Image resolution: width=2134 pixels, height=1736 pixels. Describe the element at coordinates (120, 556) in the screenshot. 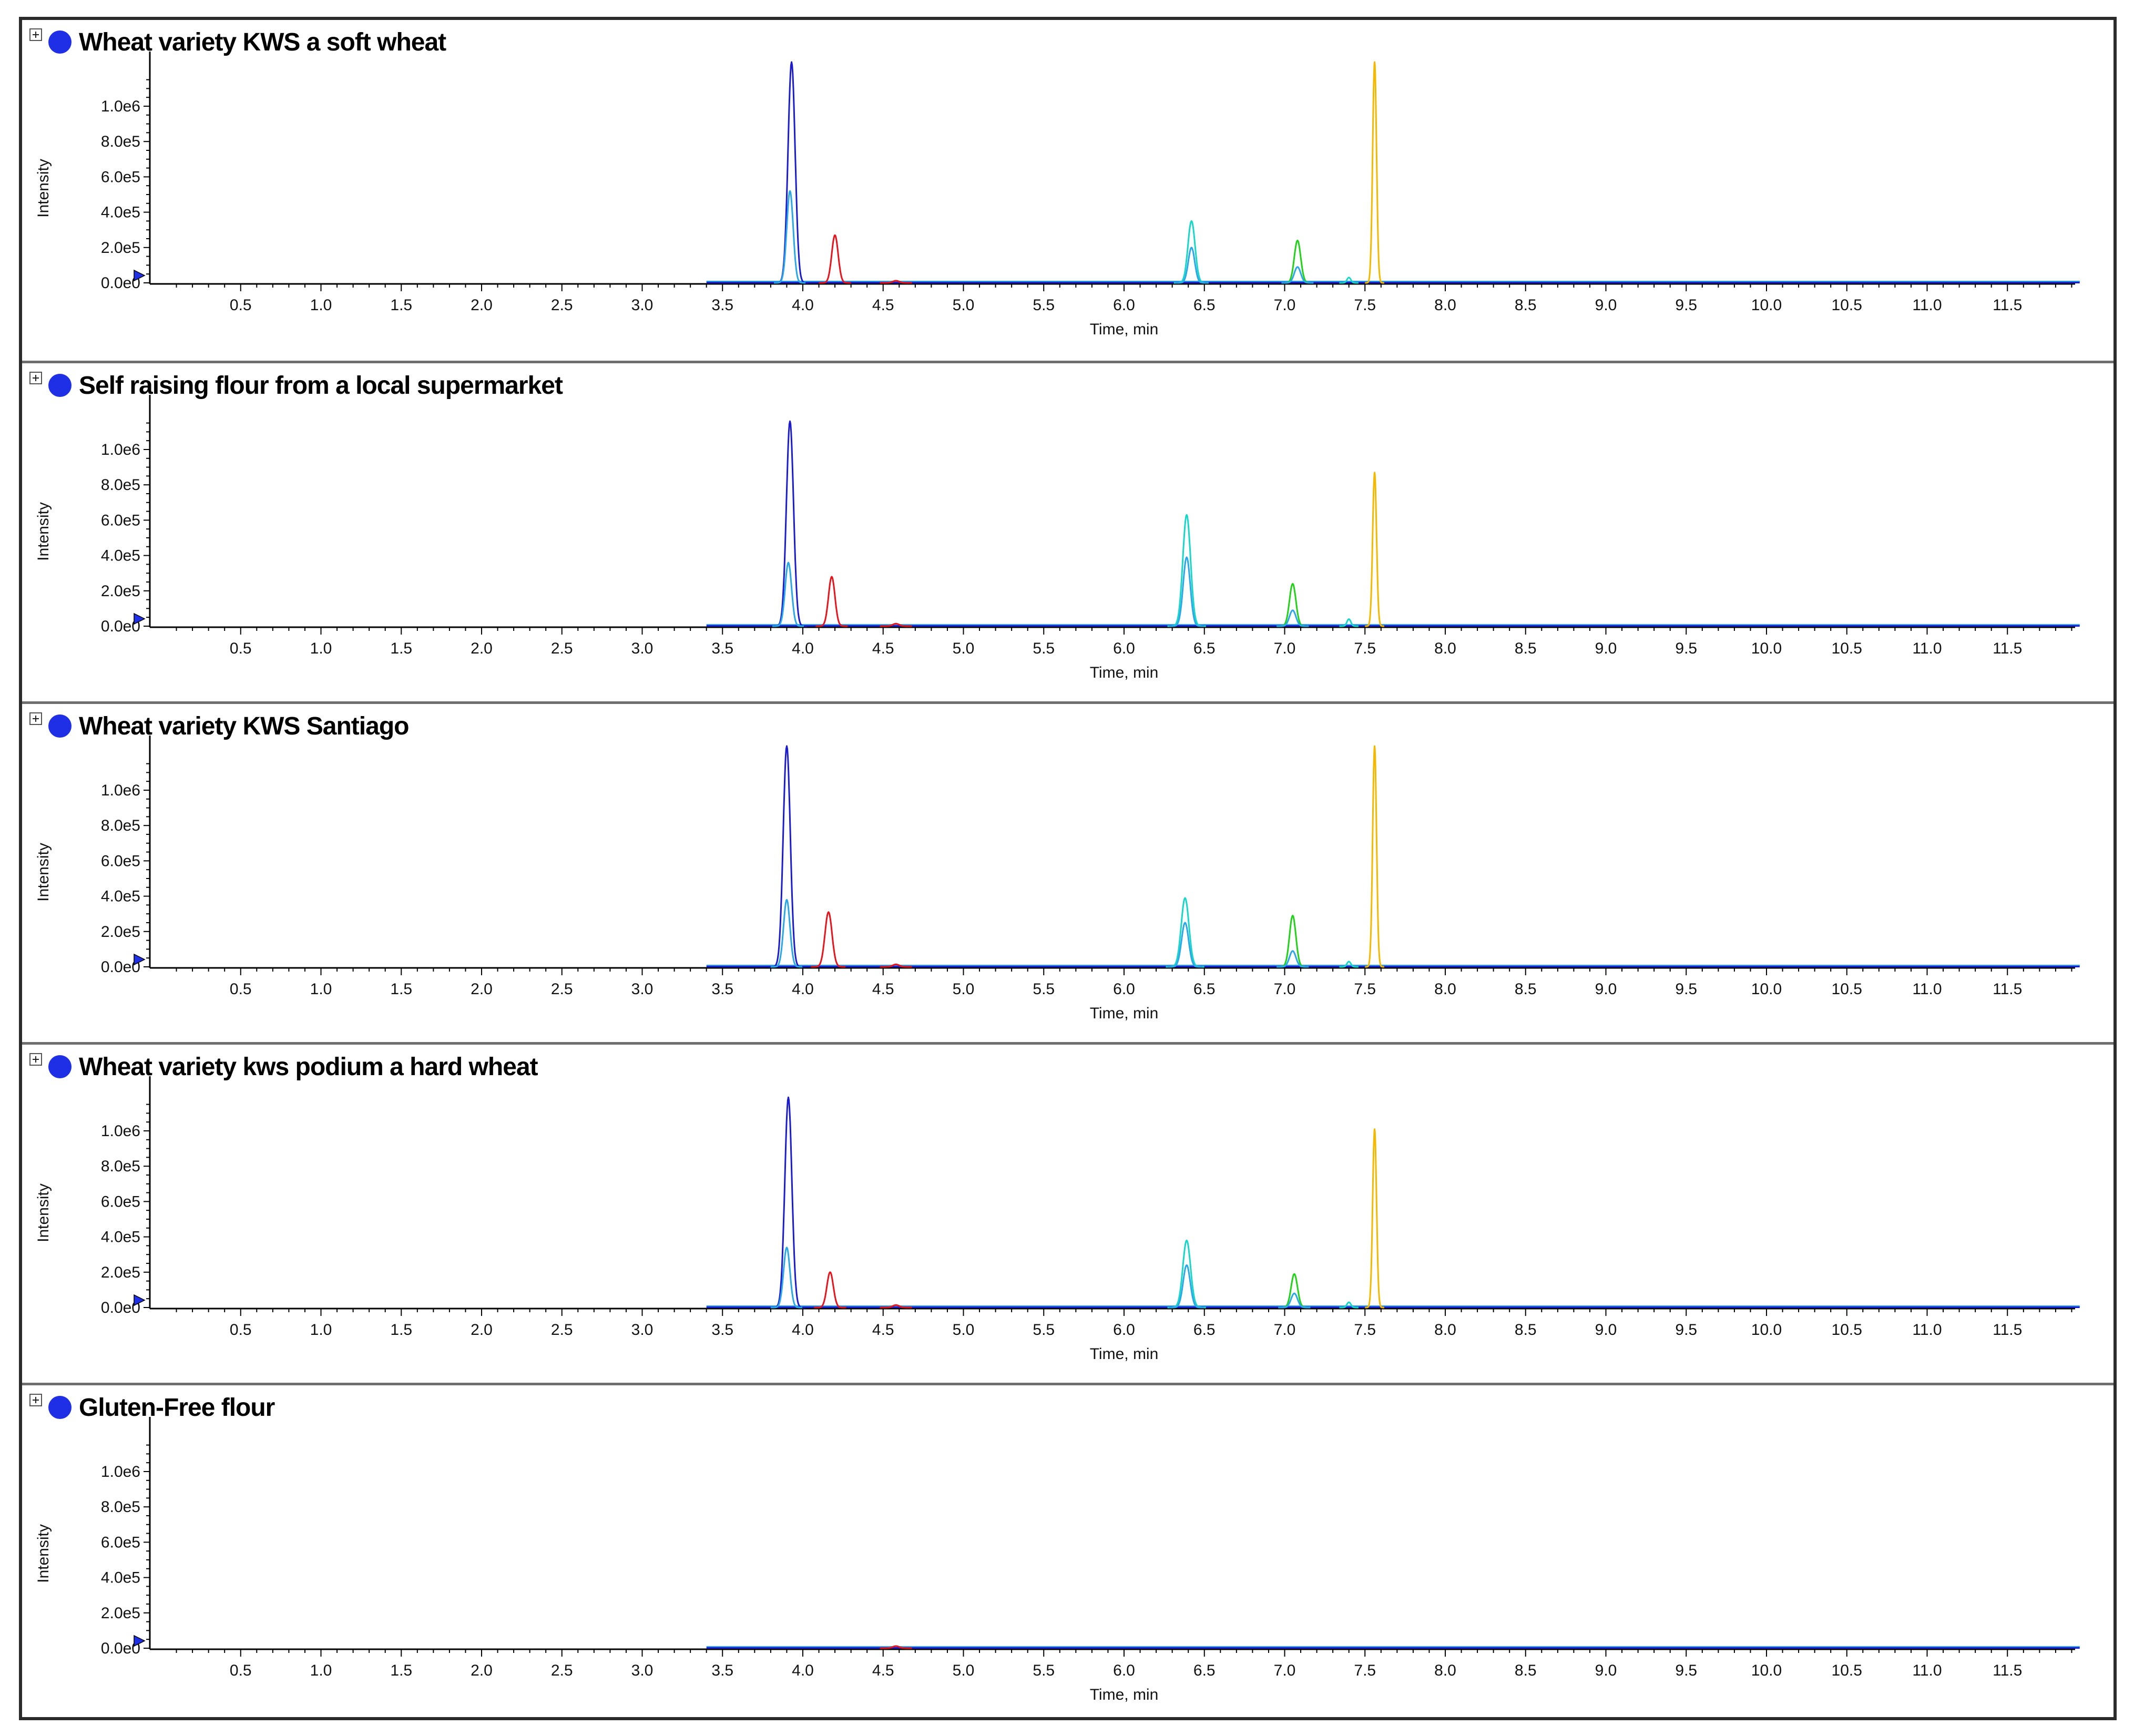

I see `y-tick-label: 4.0e5` at that location.